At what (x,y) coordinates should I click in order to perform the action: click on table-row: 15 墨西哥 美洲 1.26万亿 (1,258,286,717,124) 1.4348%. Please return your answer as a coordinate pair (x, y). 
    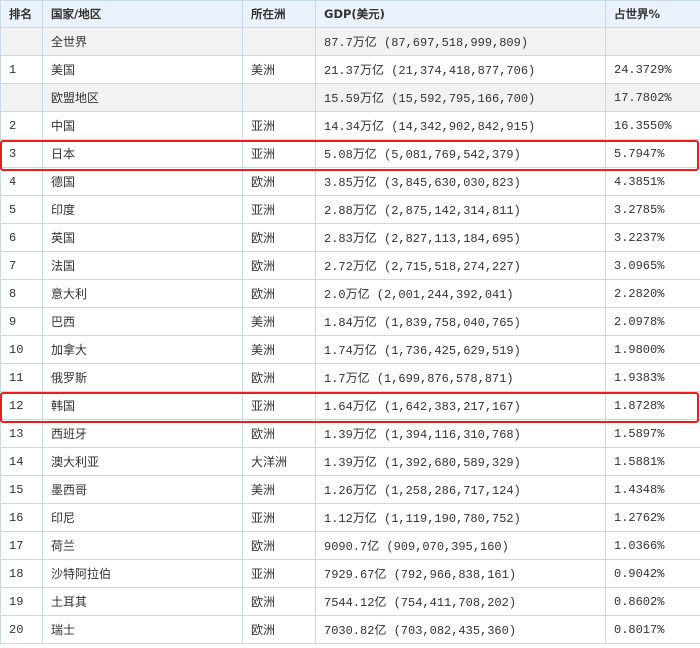
    Looking at the image, I should click on (350, 489).